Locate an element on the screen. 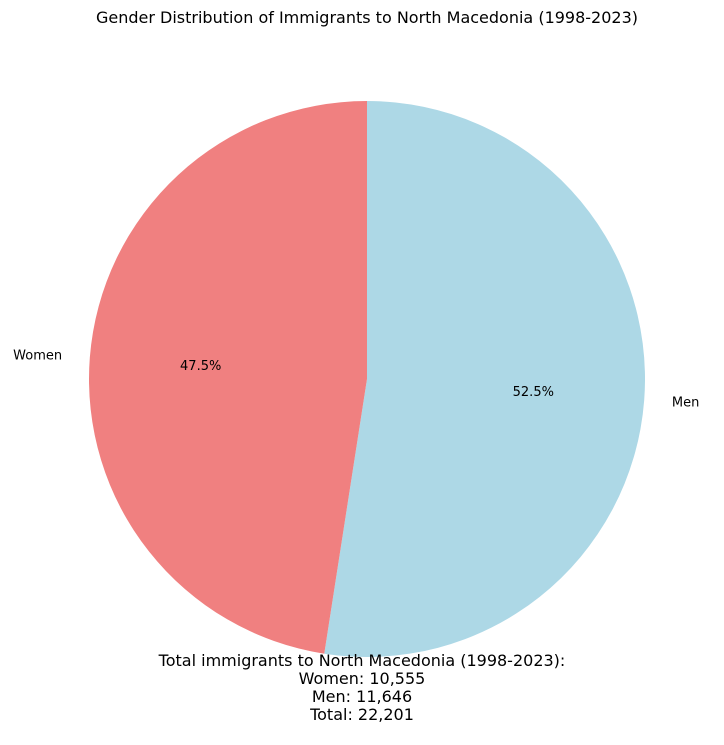 This screenshot has height=745, width=724. summary-men: Men: 11,646 is located at coordinates (362, 696).